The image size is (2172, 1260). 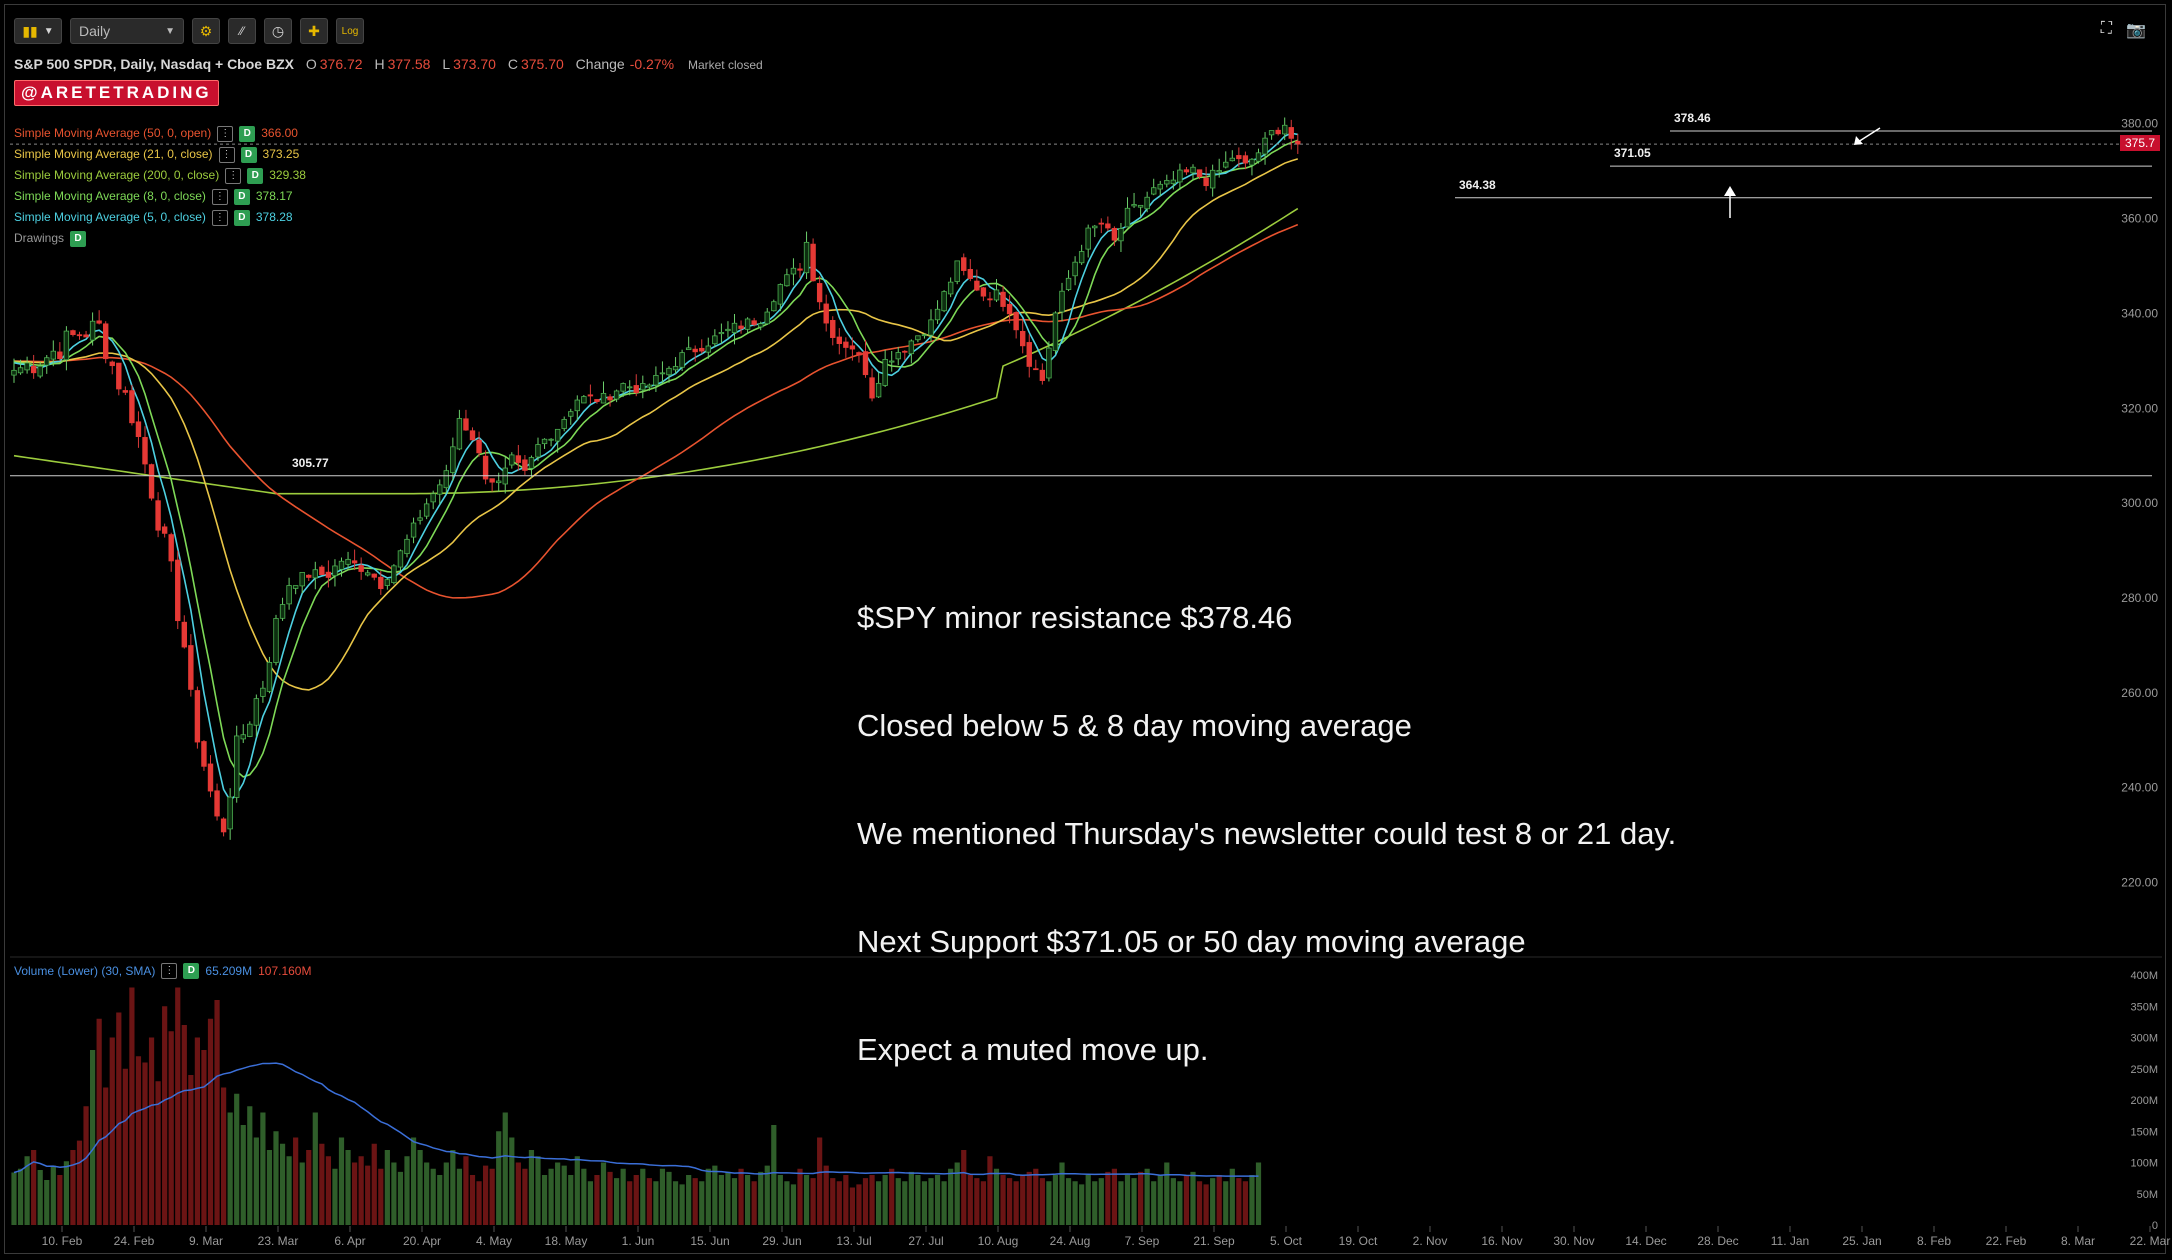 What do you see at coordinates (169, 971) in the screenshot?
I see `volume-menu-icon: ⋮` at bounding box center [169, 971].